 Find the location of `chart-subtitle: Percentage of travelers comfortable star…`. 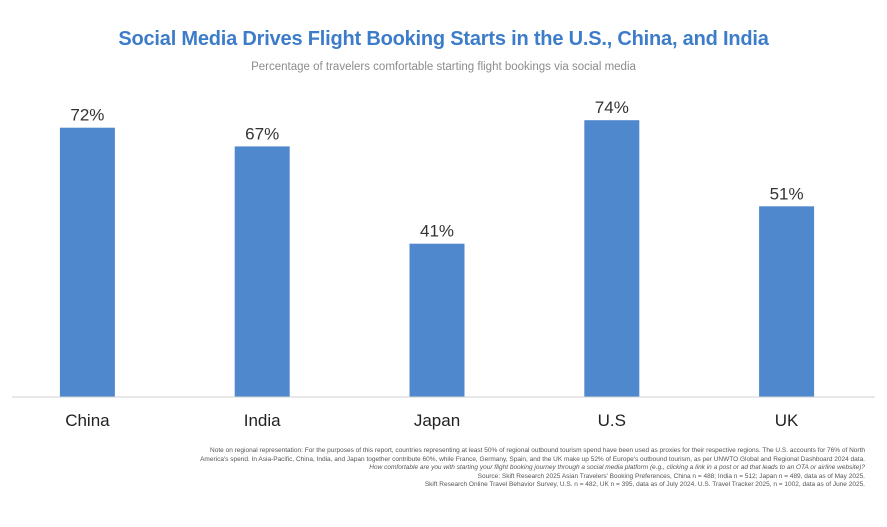

chart-subtitle: Percentage of travelers comfortable star… is located at coordinates (443, 67).